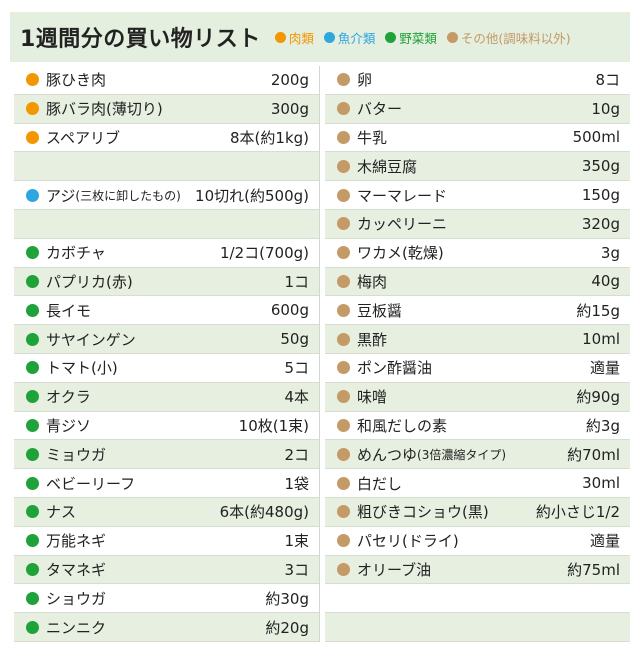  Describe the element at coordinates (89, 281) in the screenshot. I see `item-name: パプリカ(赤)` at that location.